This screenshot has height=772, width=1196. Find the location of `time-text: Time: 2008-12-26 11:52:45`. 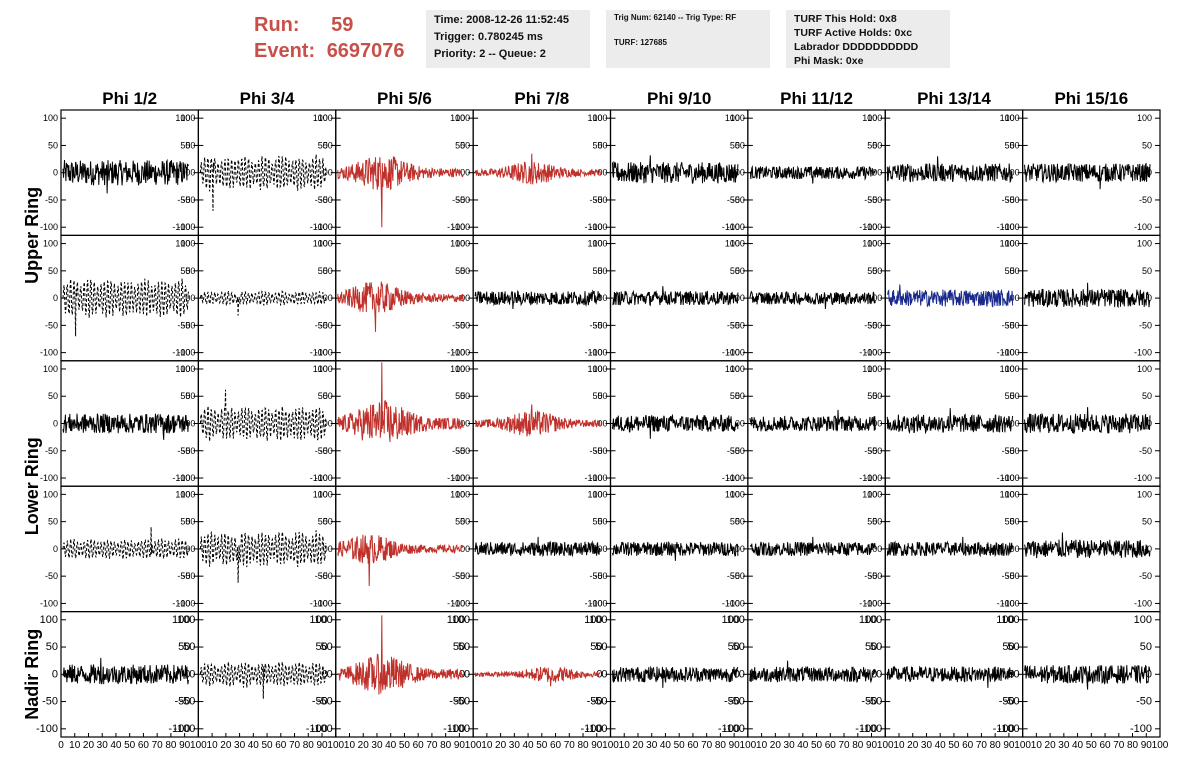

time-text: Time: 2008-12-26 11:52:45 is located at coordinates (501, 20).